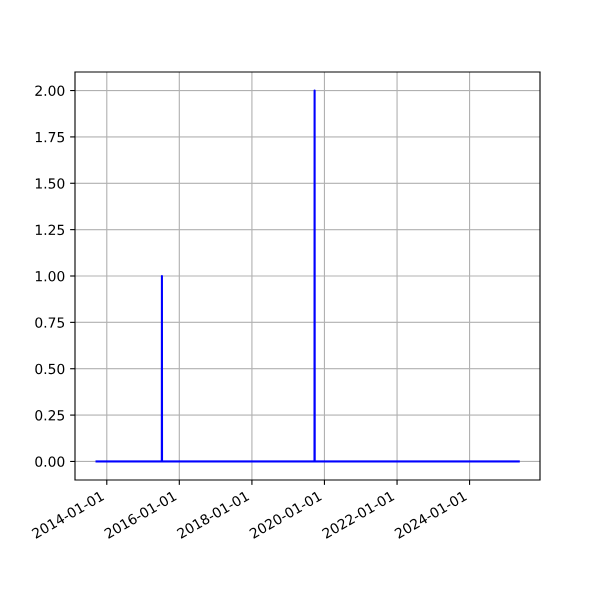 The width and height of the screenshot is (600, 600). I want to click on y-tick-label: 2.00, so click(49, 91).